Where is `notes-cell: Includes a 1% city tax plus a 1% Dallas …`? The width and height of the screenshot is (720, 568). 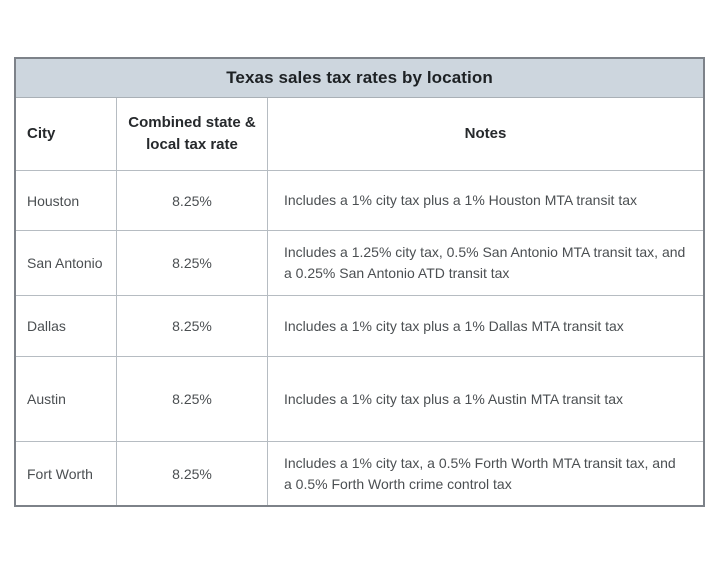 notes-cell: Includes a 1% city tax plus a 1% Dallas … is located at coordinates (485, 326).